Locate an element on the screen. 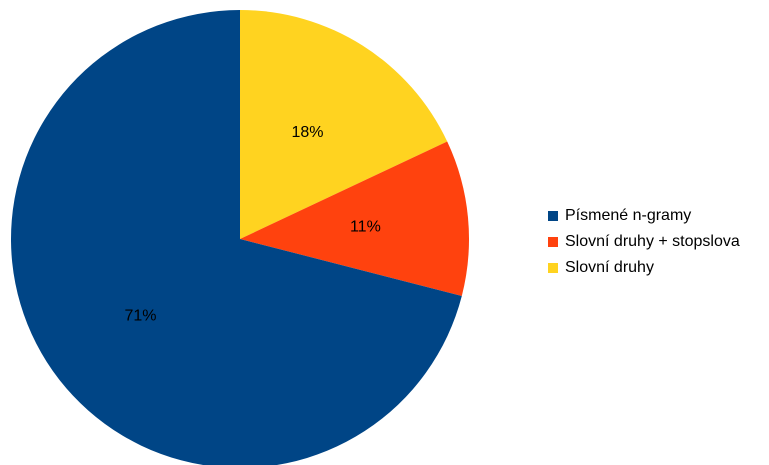  pie-slice-slovn-druhy is located at coordinates (344, 124).